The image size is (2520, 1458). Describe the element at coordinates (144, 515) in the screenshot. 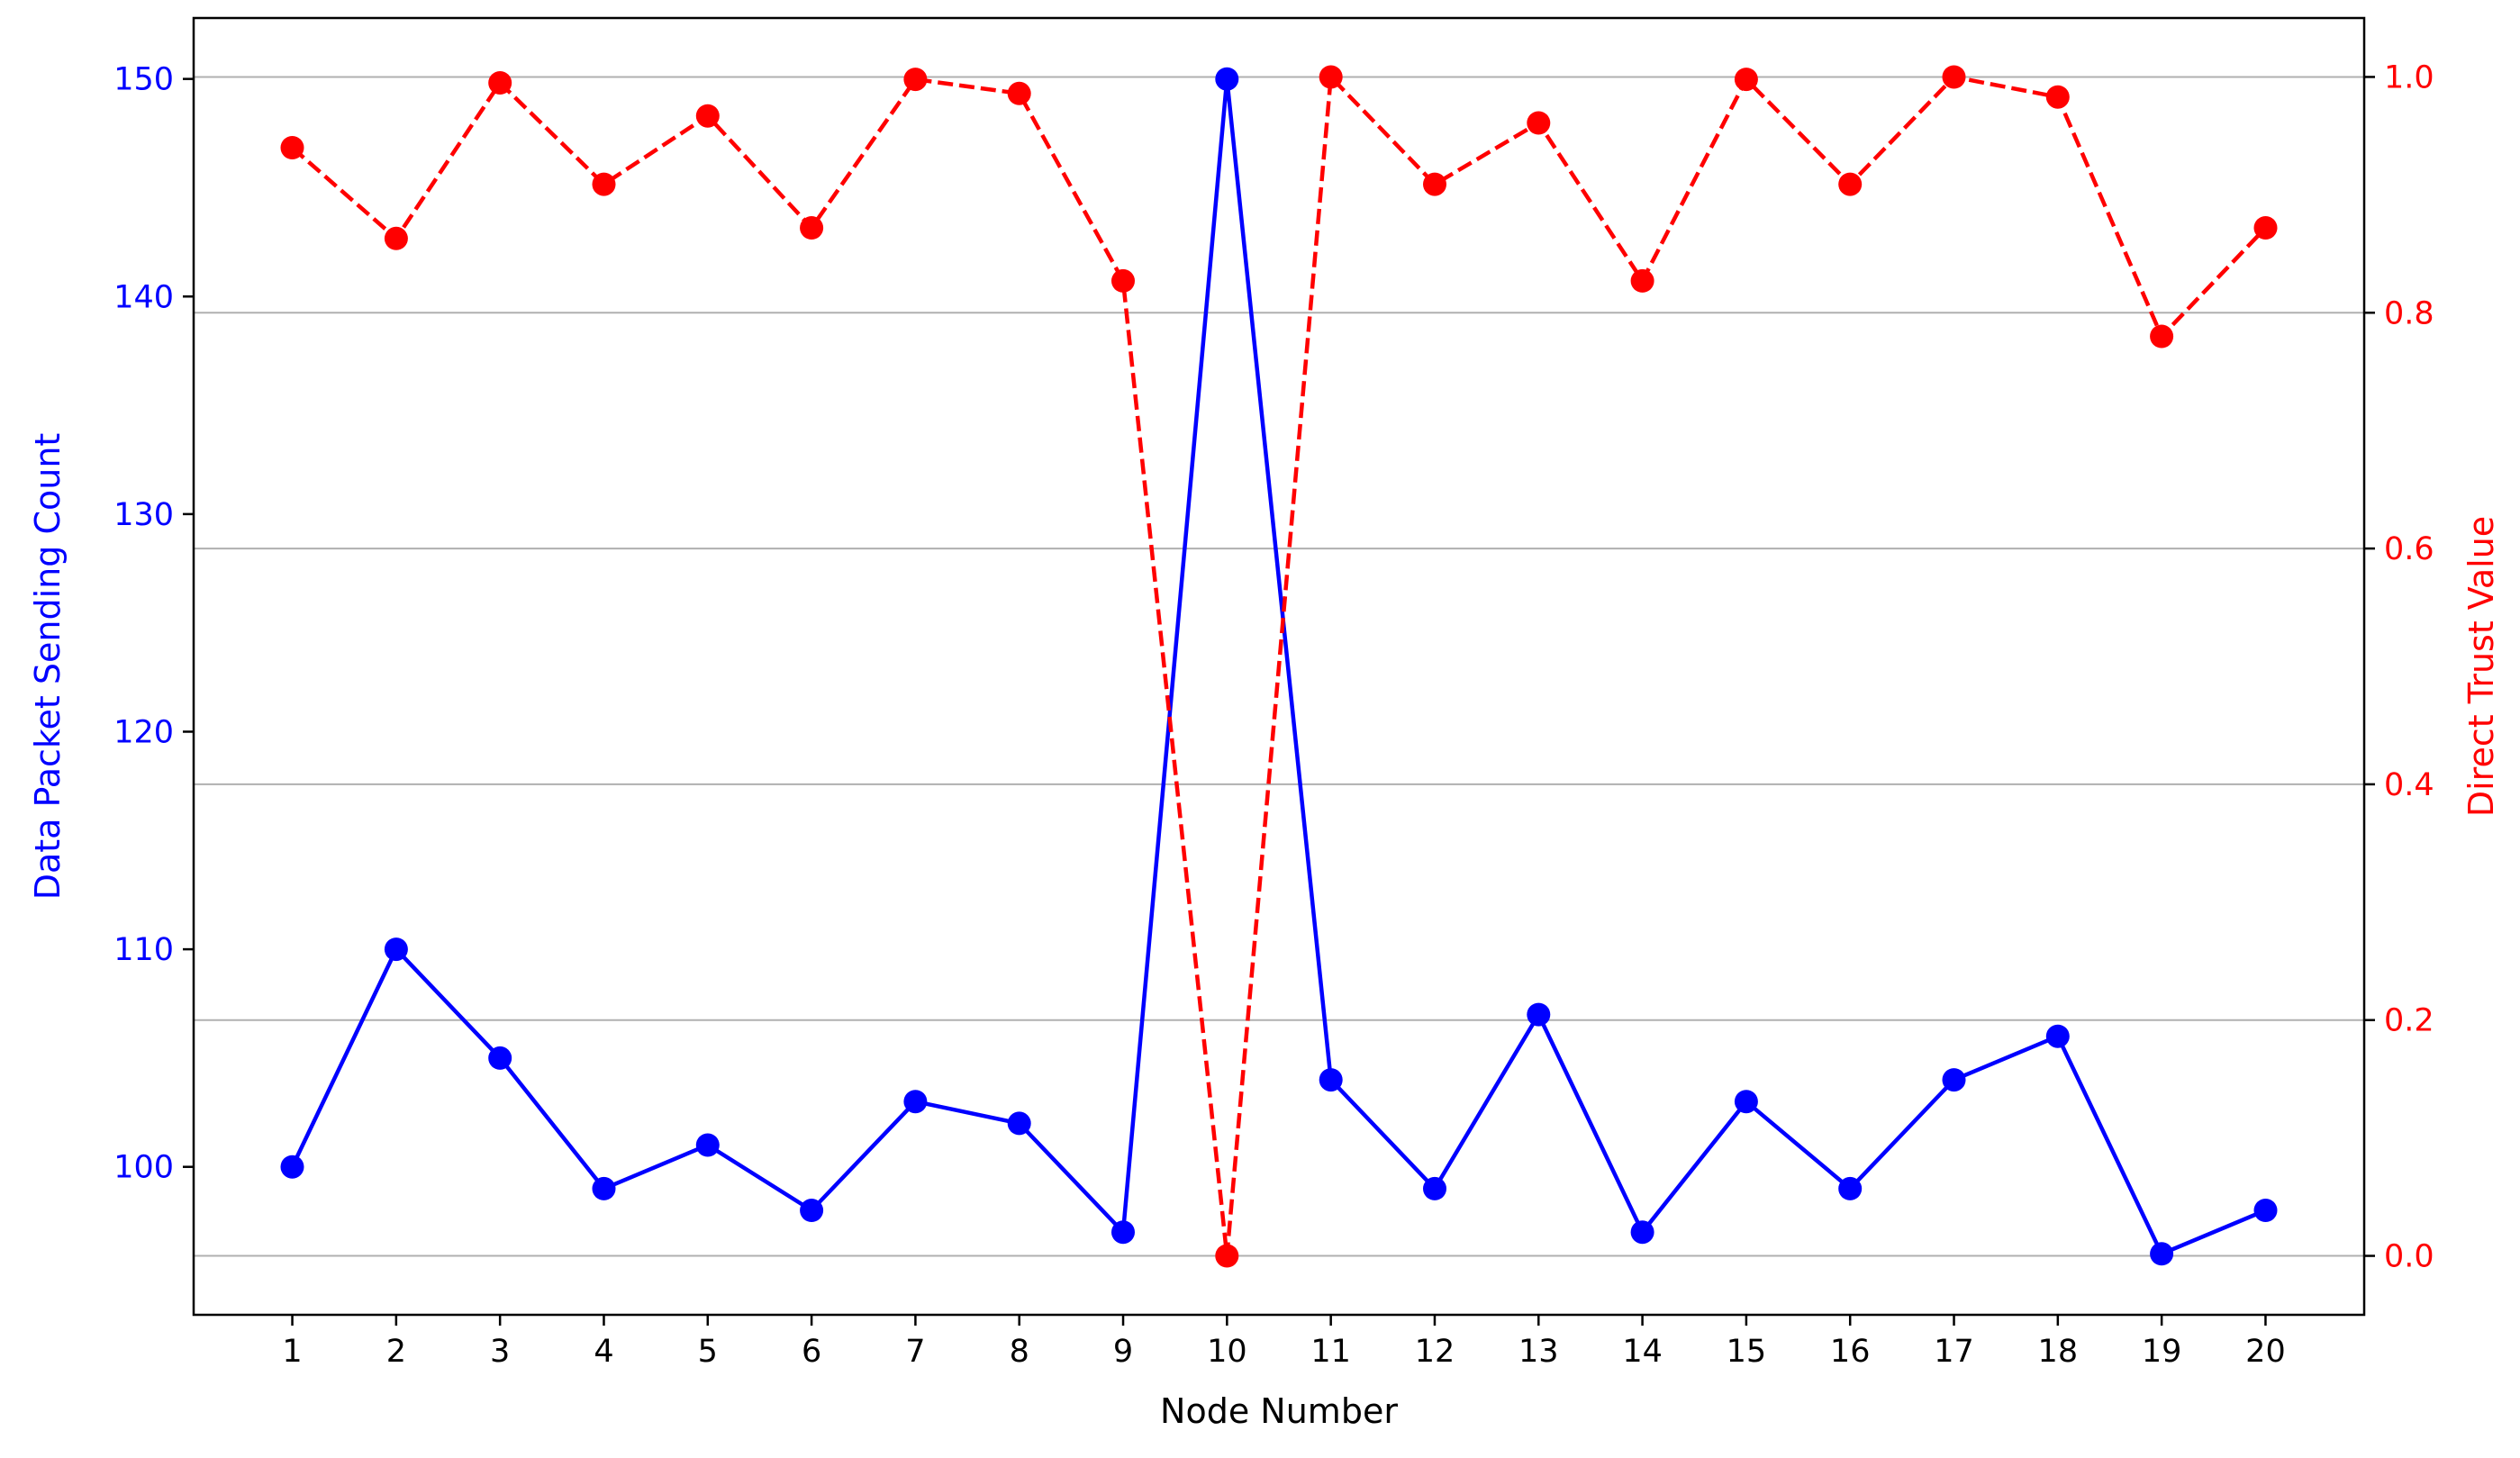

I see `left-y-tick-label: 130` at that location.